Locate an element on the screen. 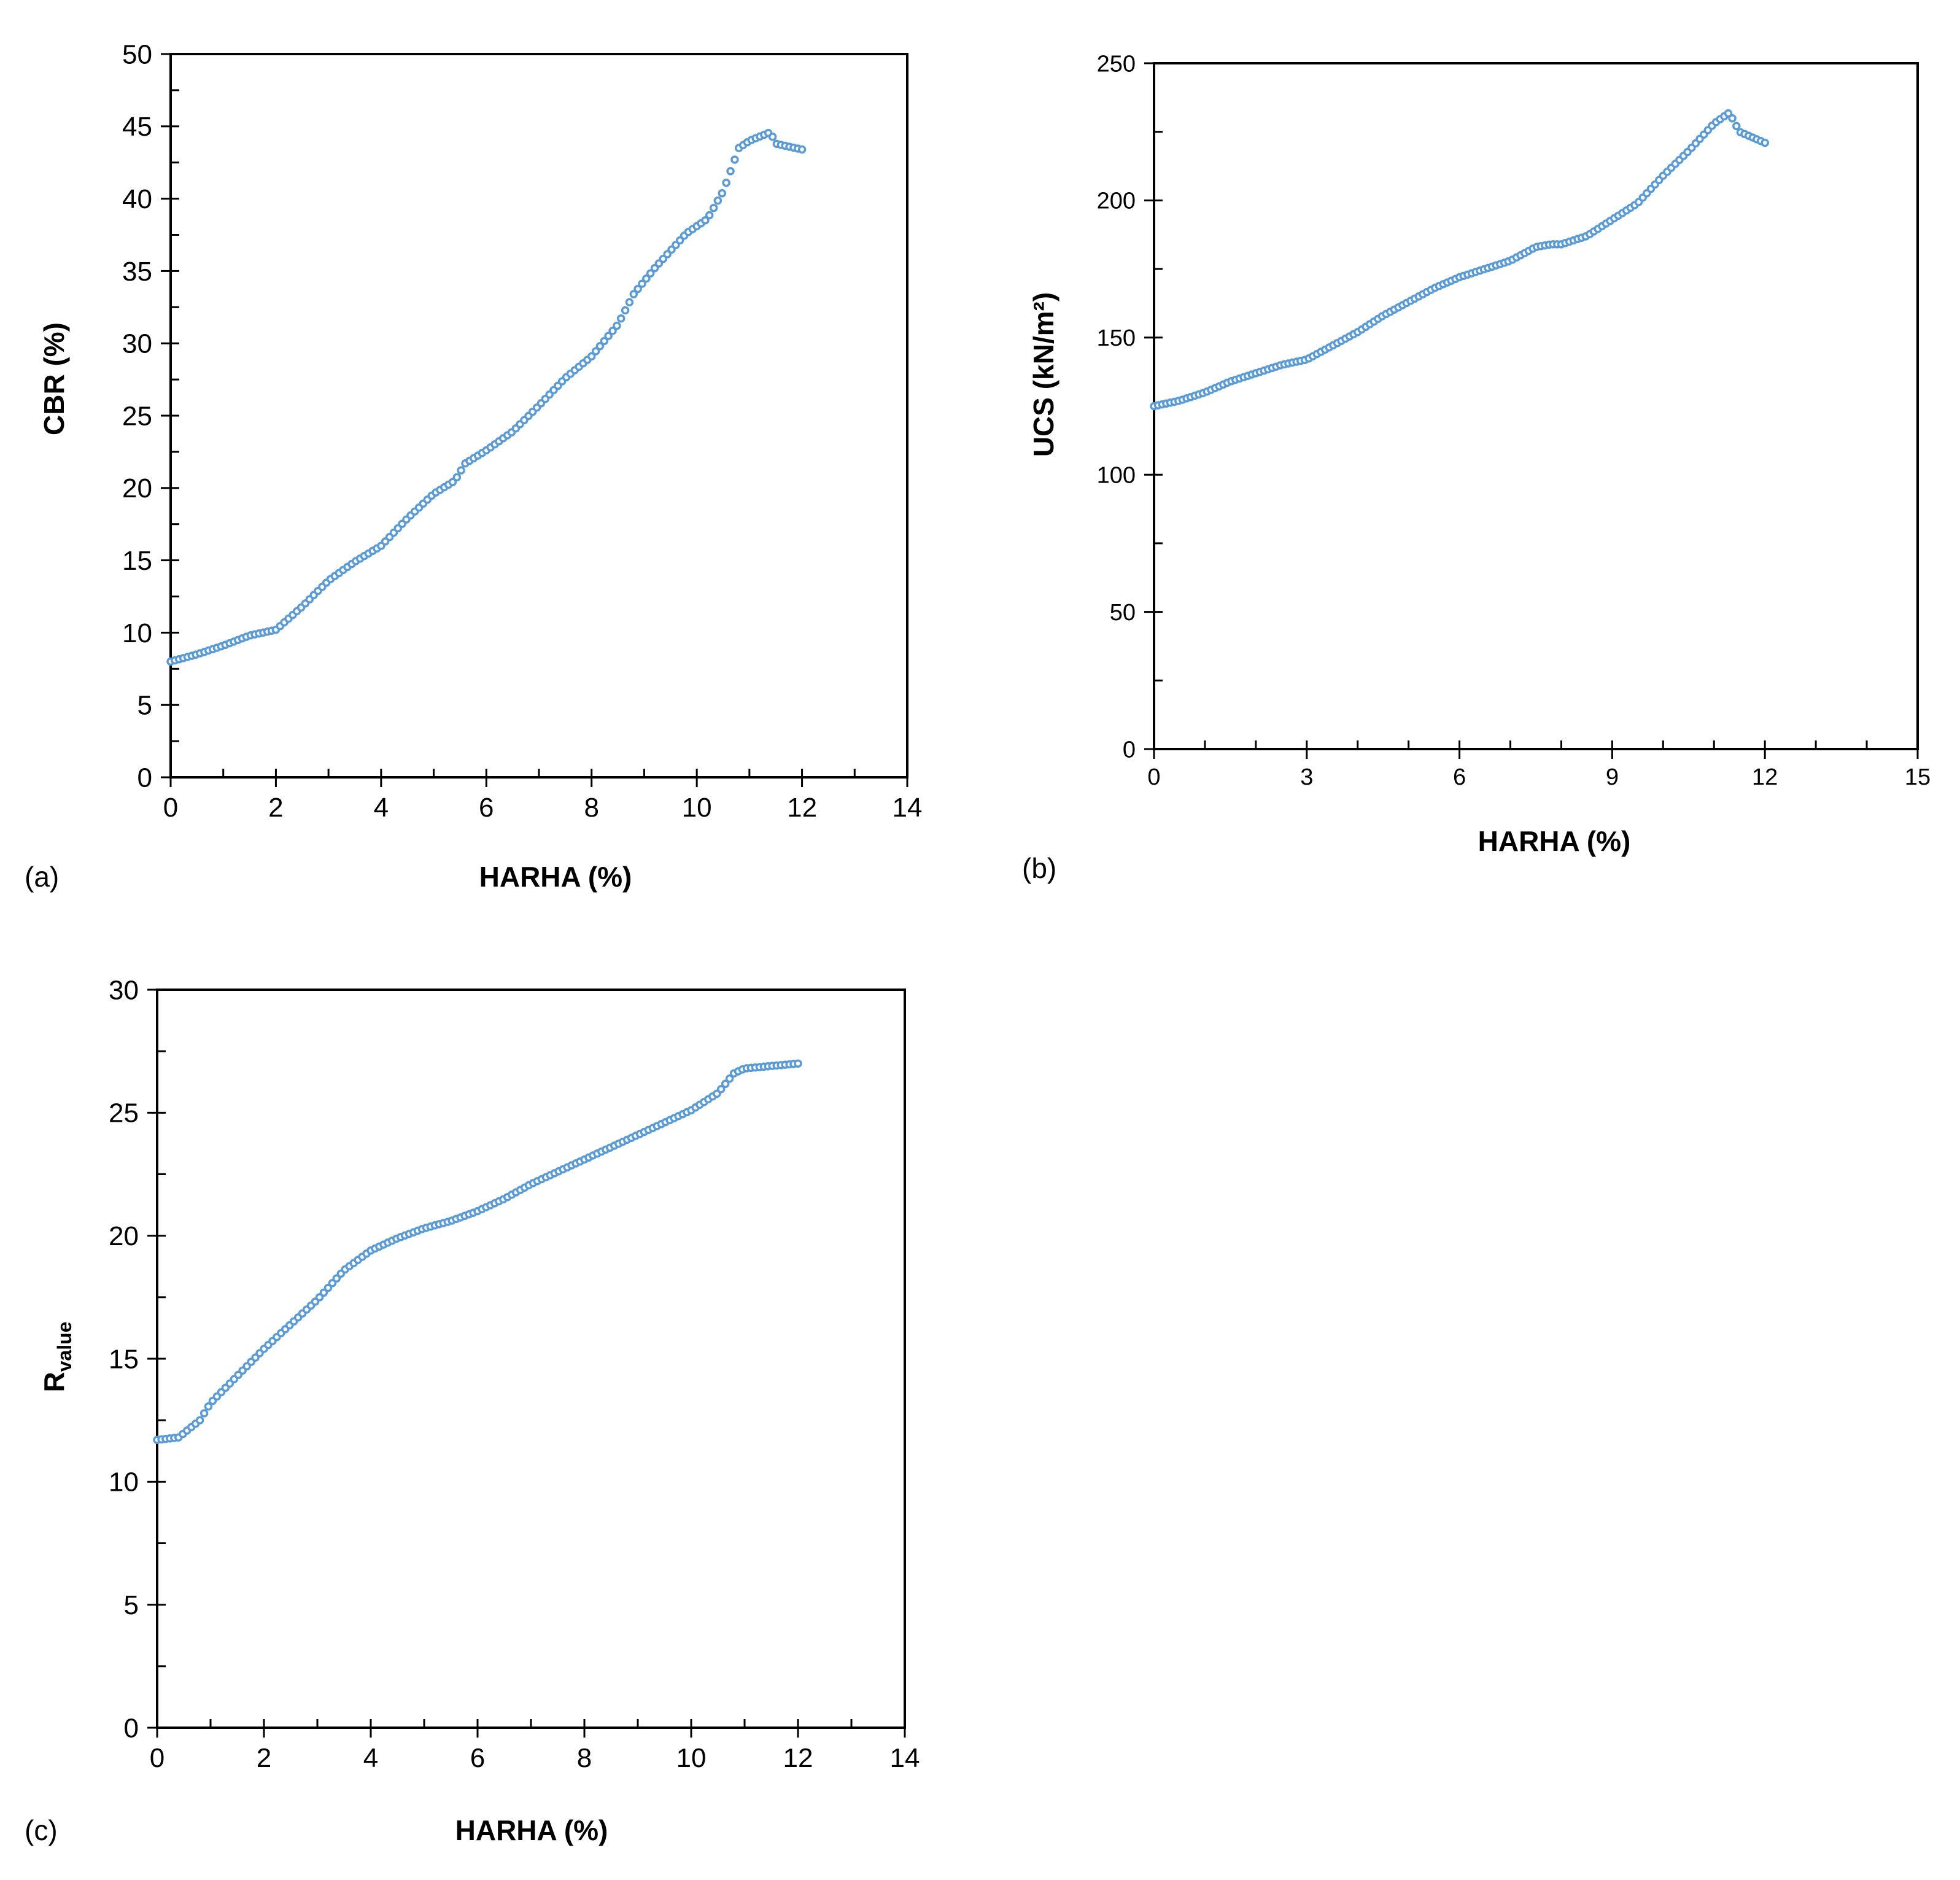 The image size is (1960, 1880). panel-label-c: (c) is located at coordinates (41, 1830).